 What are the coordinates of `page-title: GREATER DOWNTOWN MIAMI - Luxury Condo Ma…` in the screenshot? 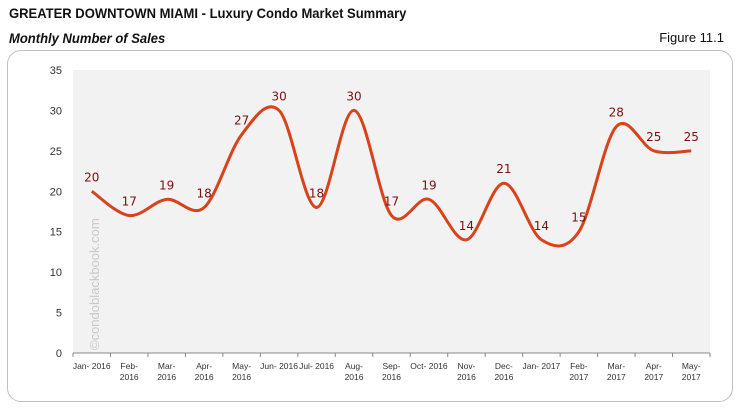 It's located at (208, 13).